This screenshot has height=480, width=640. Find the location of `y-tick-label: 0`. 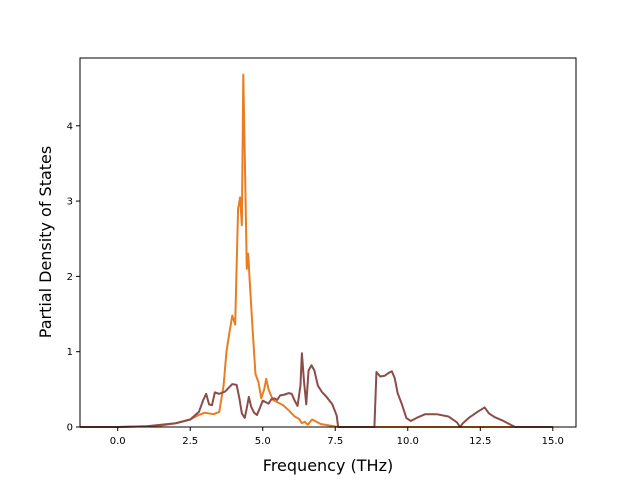

y-tick-label: 0 is located at coordinates (70, 428).